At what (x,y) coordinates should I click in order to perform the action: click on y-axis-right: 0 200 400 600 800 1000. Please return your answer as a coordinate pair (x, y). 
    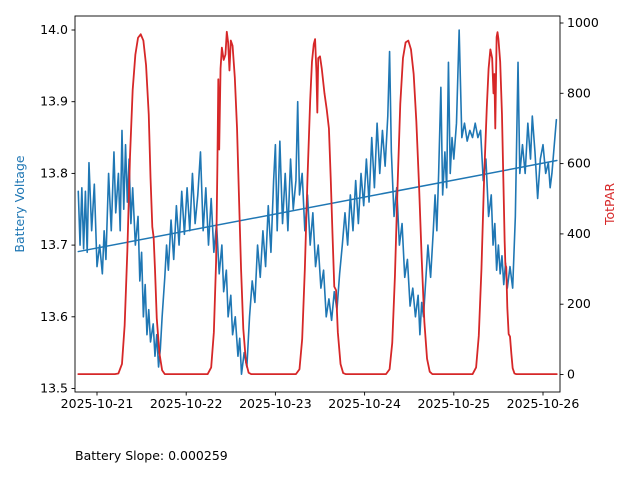
    Looking at the image, I should click on (579, 198).